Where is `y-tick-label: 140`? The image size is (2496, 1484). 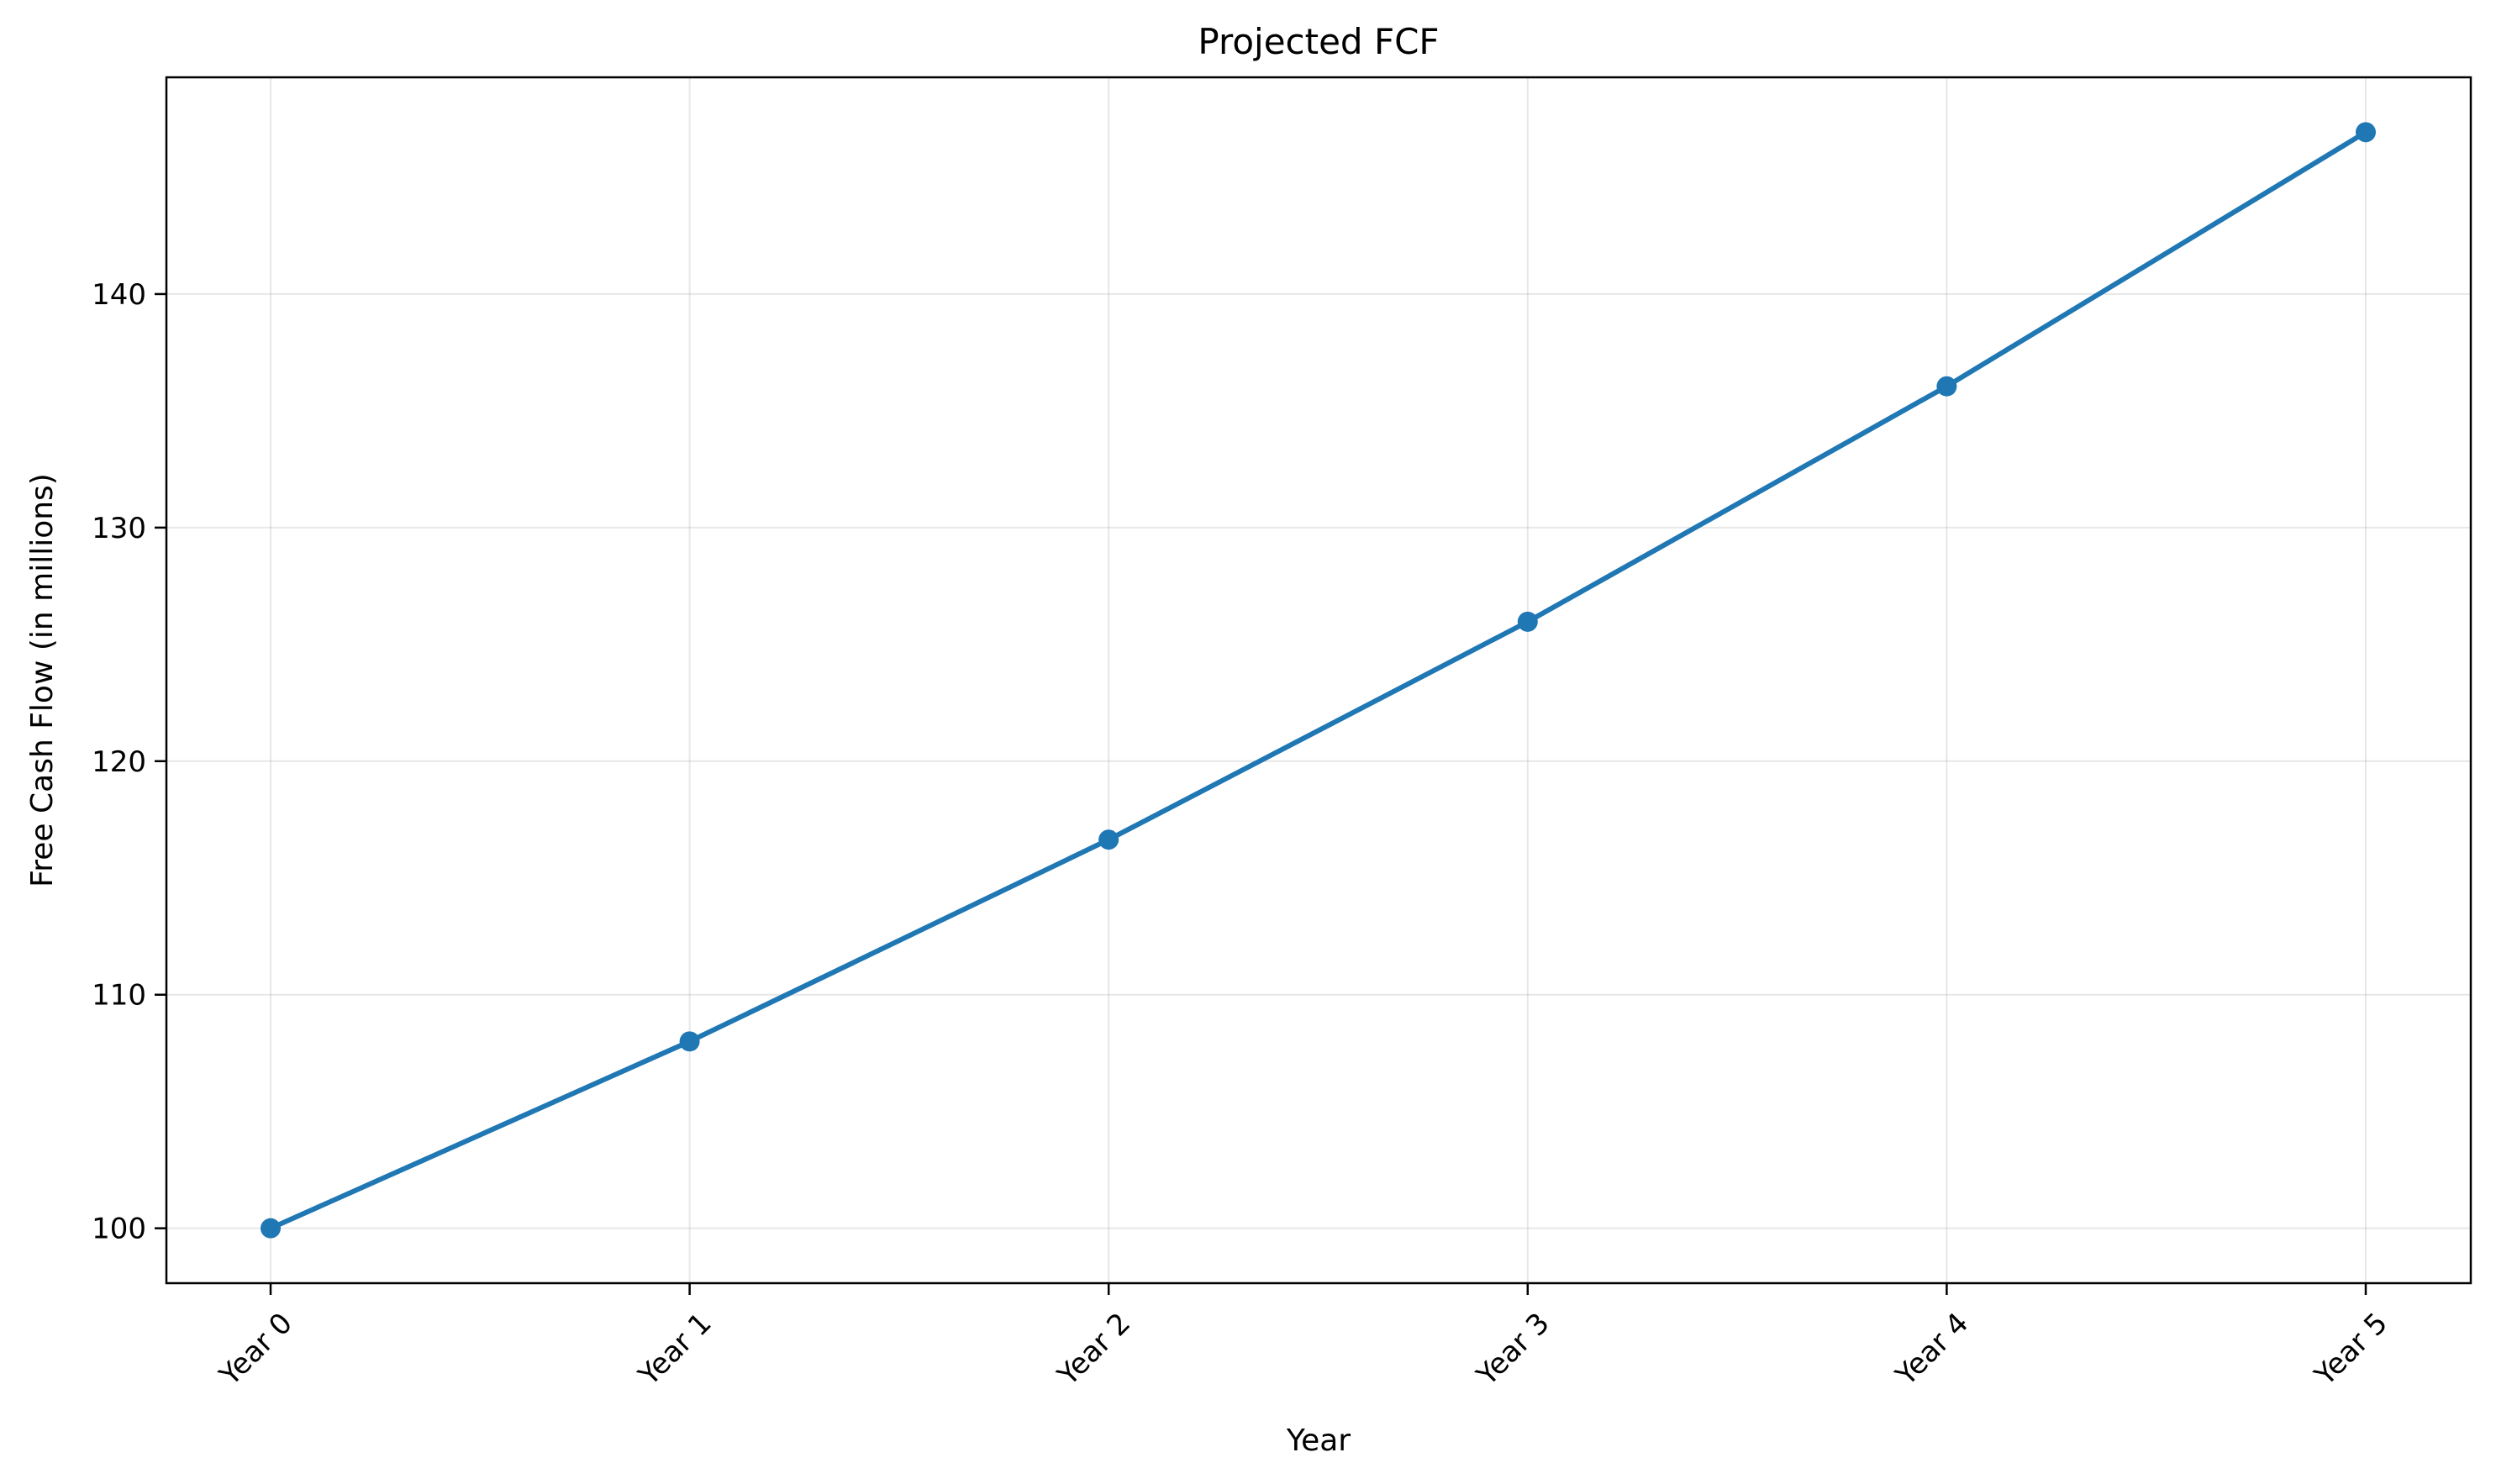 y-tick-label: 140 is located at coordinates (119, 295).